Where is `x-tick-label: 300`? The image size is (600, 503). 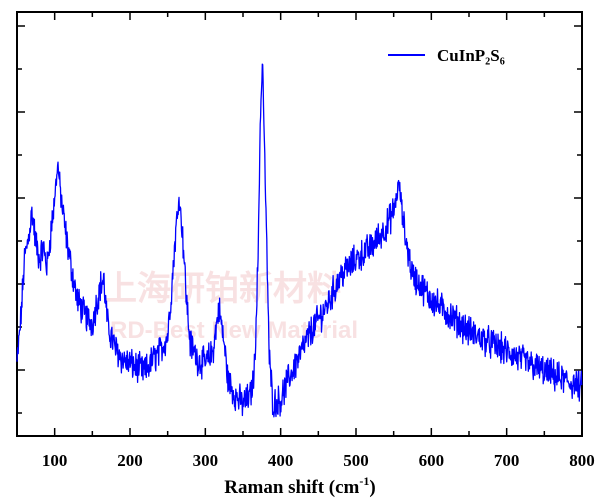 x-tick-label: 300 is located at coordinates (206, 460).